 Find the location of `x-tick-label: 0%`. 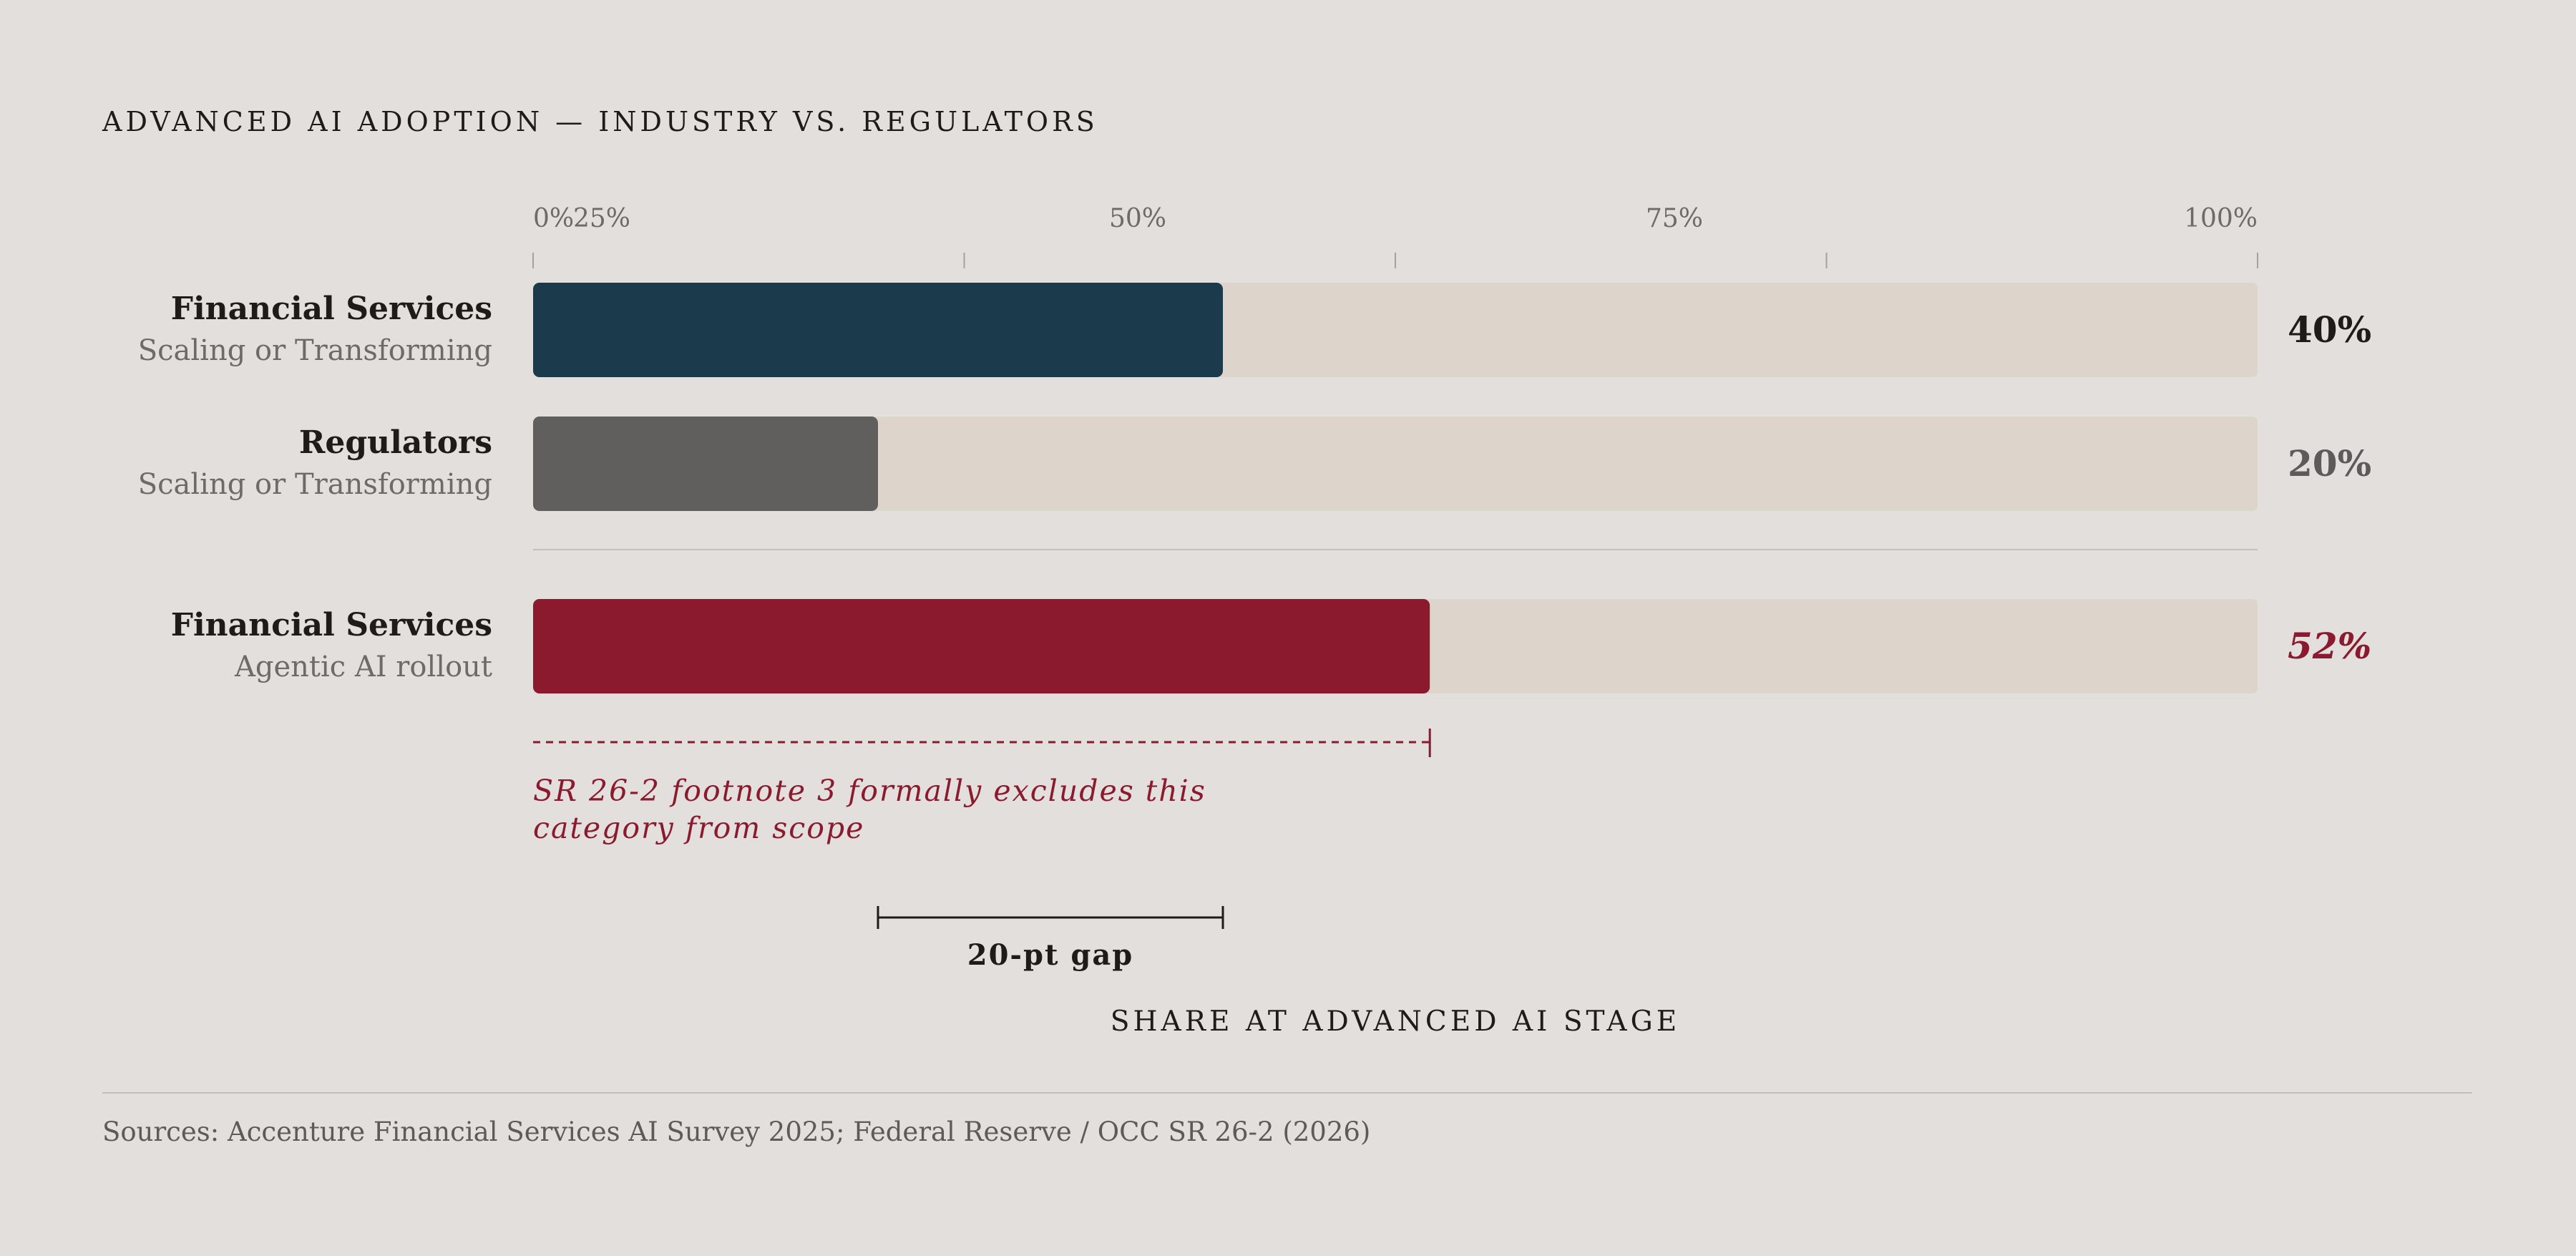

x-tick-label: 0% is located at coordinates (553, 218).